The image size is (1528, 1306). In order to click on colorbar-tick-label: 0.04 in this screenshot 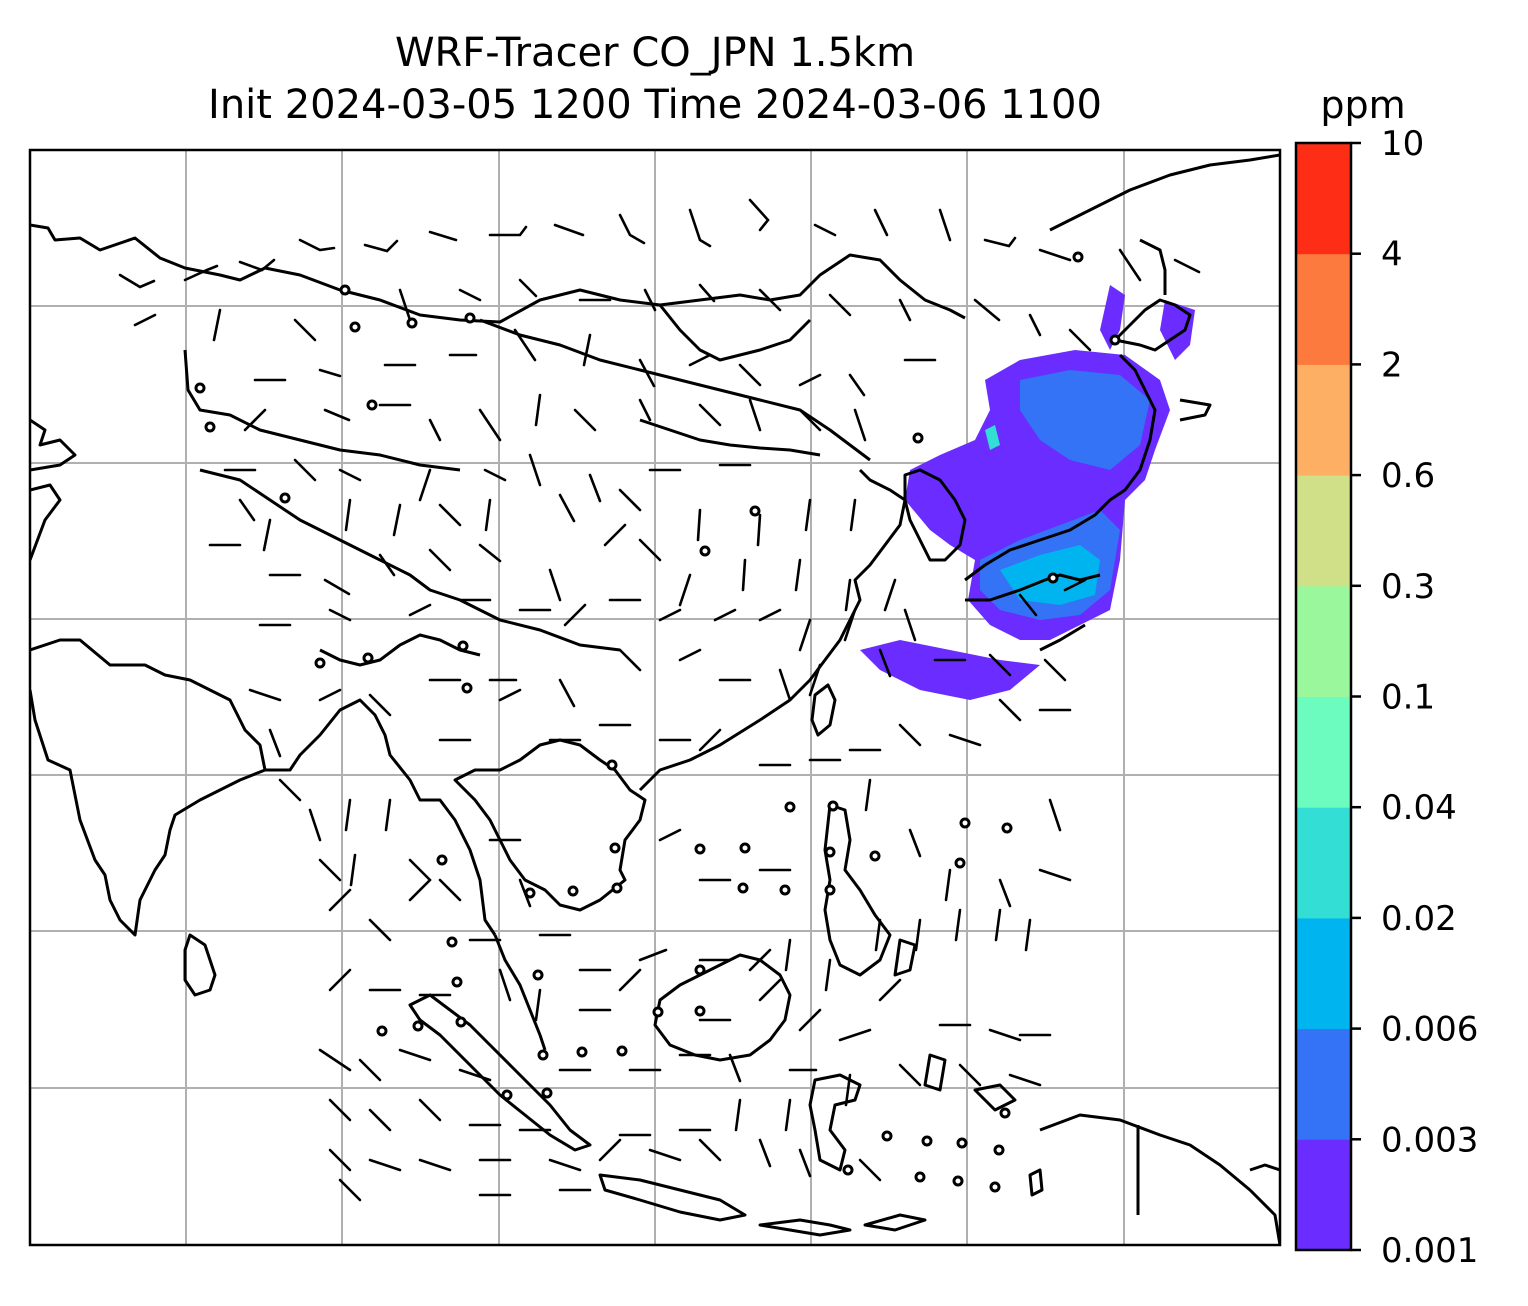, I will do `click(1419, 808)`.